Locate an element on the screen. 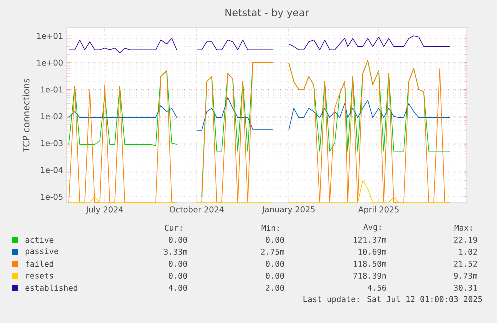 Image resolution: width=497 pixels, height=323 pixels. text: 10.69m is located at coordinates (372, 252).